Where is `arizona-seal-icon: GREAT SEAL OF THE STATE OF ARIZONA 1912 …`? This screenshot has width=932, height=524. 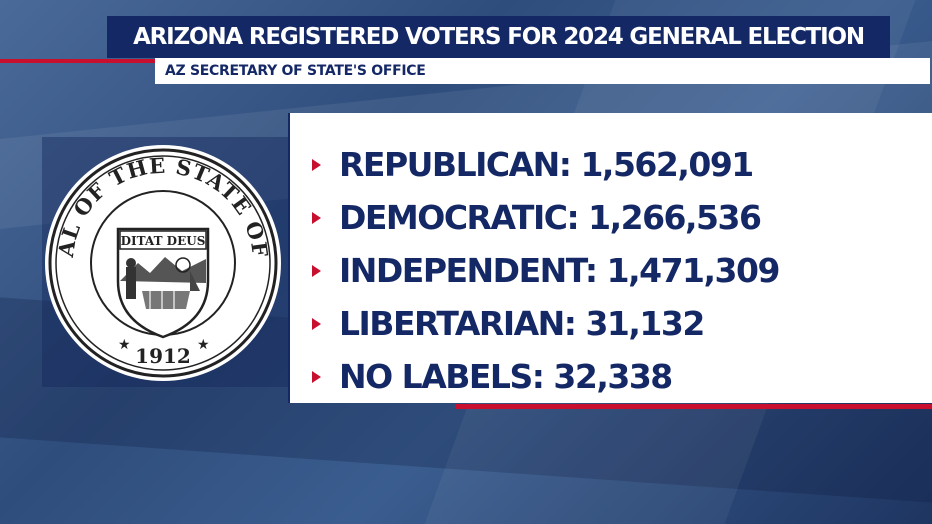
arizona-seal-icon: GREAT SEAL OF THE STATE OF ARIZONA 1912 … is located at coordinates (158, 253).